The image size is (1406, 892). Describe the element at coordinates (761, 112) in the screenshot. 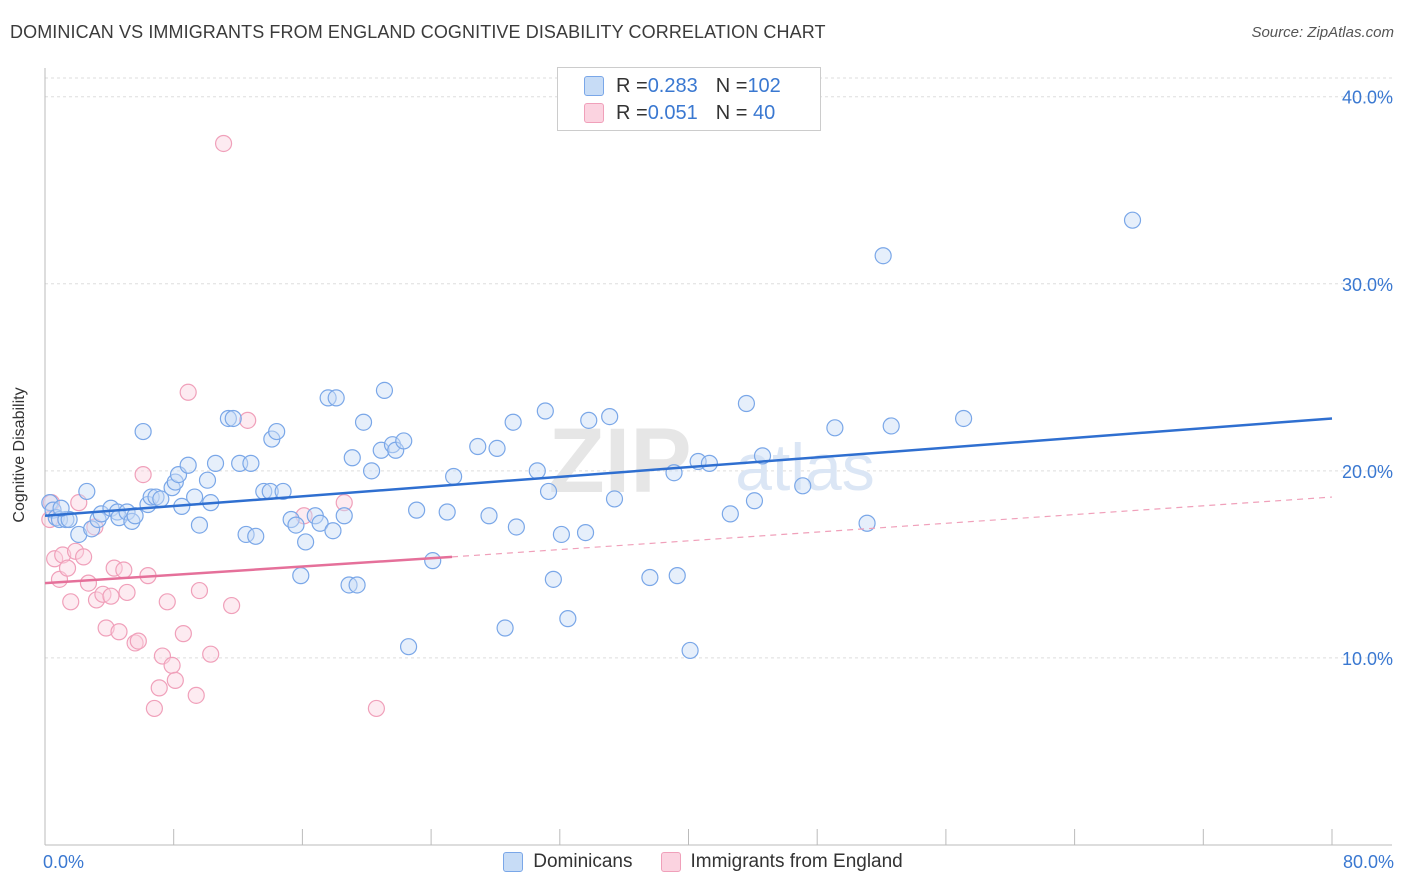

I see `legend-n-value: 40` at that location.